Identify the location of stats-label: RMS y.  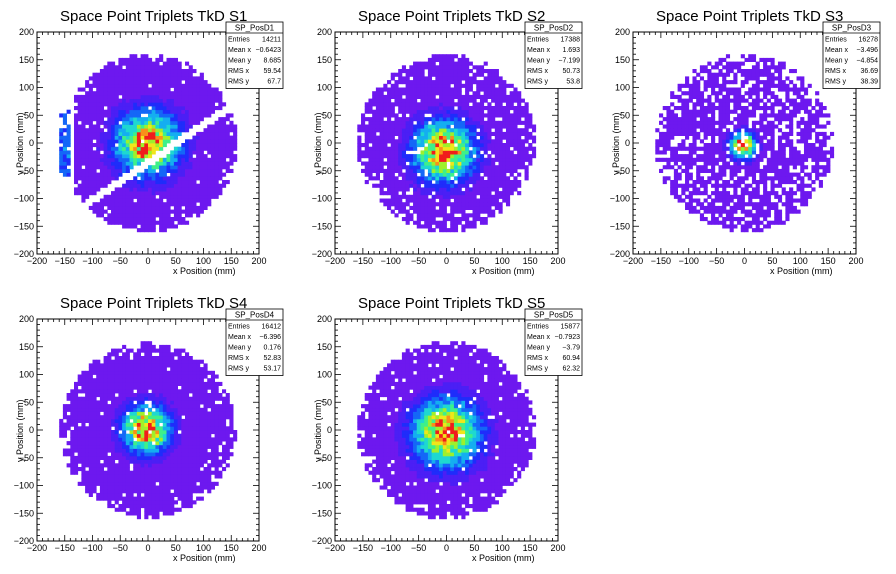
(538, 82).